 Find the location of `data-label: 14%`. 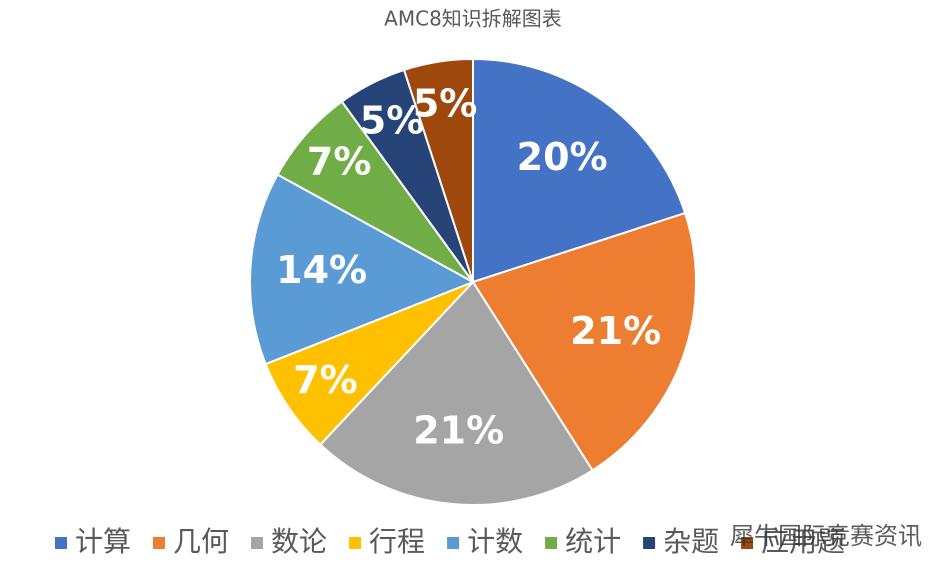

data-label: 14% is located at coordinates (321, 270).